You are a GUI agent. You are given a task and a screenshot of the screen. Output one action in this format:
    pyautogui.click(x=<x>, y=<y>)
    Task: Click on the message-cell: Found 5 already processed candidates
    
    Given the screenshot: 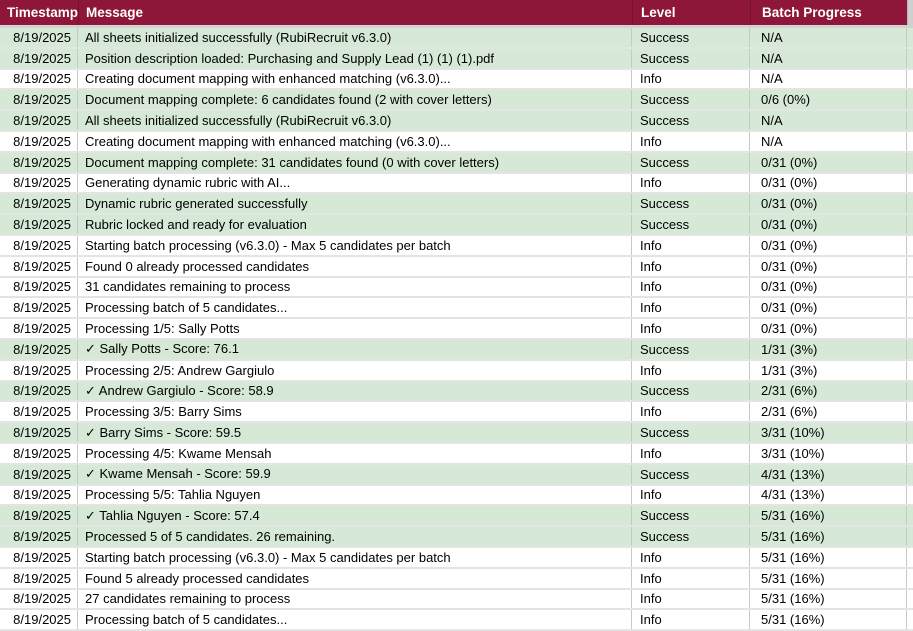 What is the action you would take?
    pyautogui.click(x=355, y=578)
    